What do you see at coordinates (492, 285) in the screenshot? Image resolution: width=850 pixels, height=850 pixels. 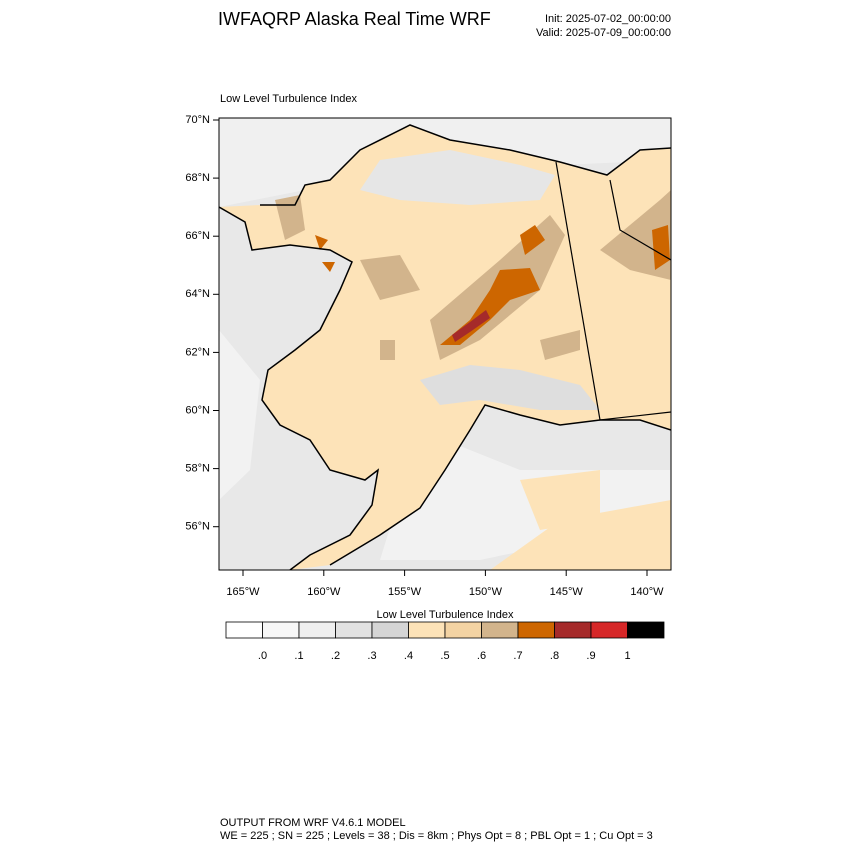 I see `high-field` at bounding box center [492, 285].